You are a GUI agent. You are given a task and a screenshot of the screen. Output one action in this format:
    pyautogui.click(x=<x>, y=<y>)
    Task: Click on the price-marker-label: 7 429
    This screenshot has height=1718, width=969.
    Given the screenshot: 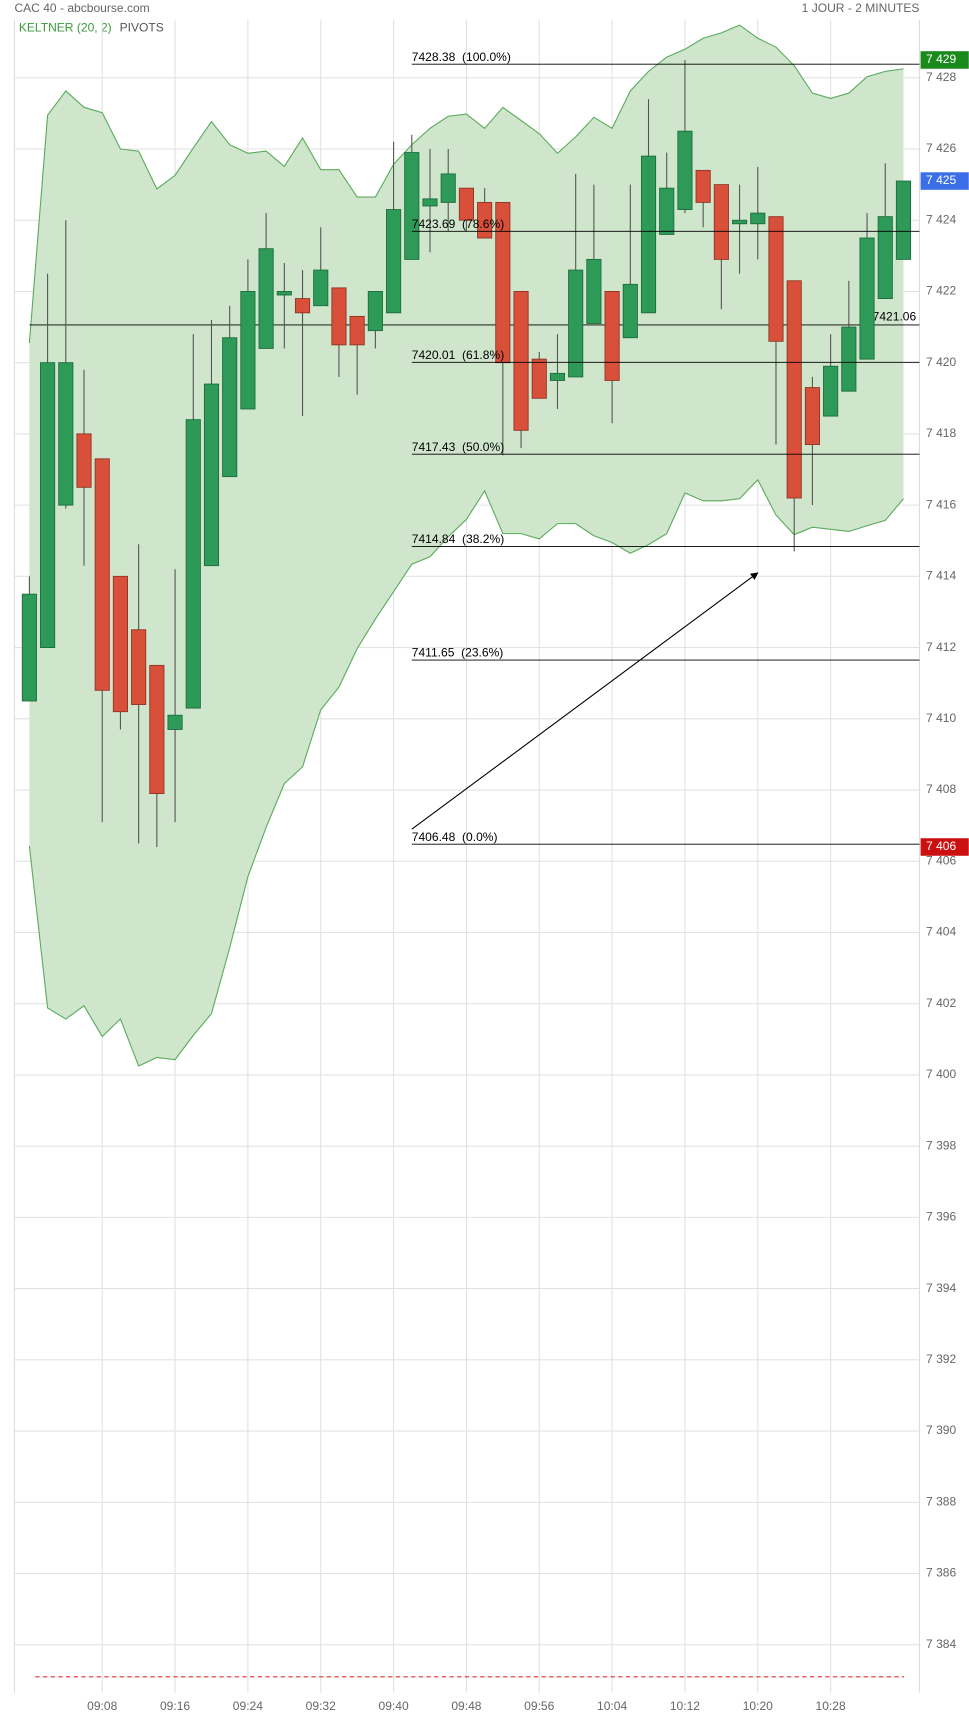 What is the action you would take?
    pyautogui.click(x=941, y=59)
    